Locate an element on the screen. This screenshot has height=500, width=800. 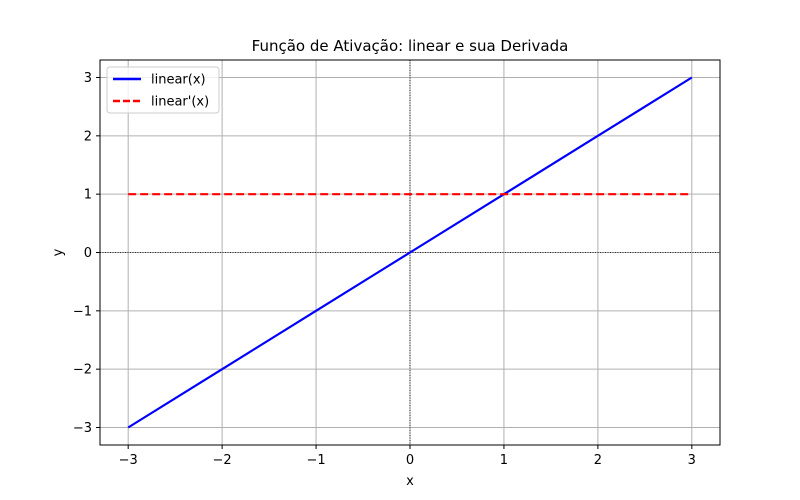
y-tick-label: 0 is located at coordinates (88, 253).